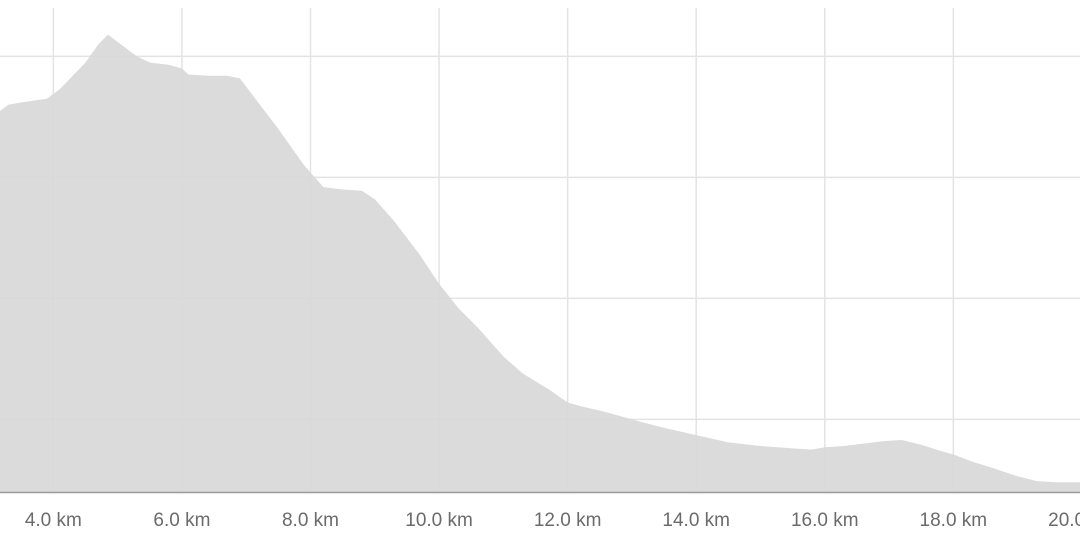 This screenshot has height=550, width=1080. I want to click on x-tick-label-2: 8.0 km, so click(310, 520).